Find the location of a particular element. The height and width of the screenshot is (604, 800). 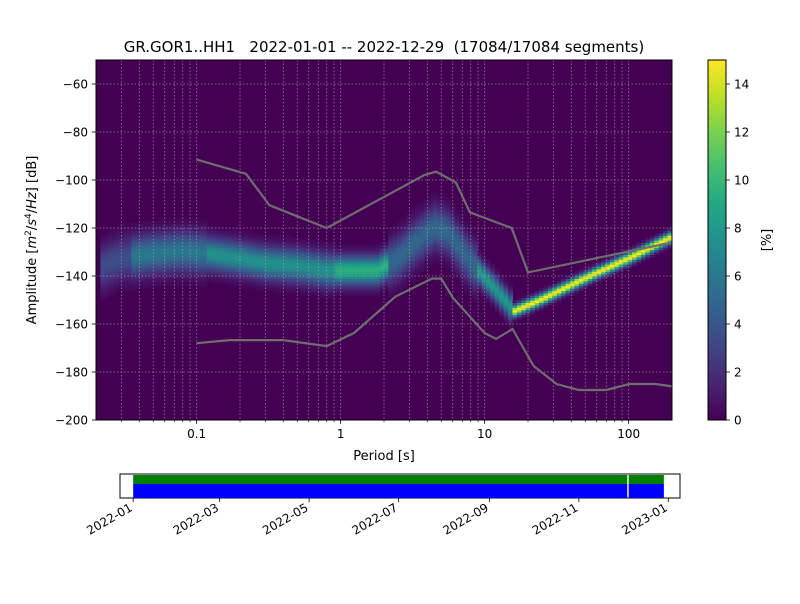

x-tick-label: 100 is located at coordinates (628, 434).